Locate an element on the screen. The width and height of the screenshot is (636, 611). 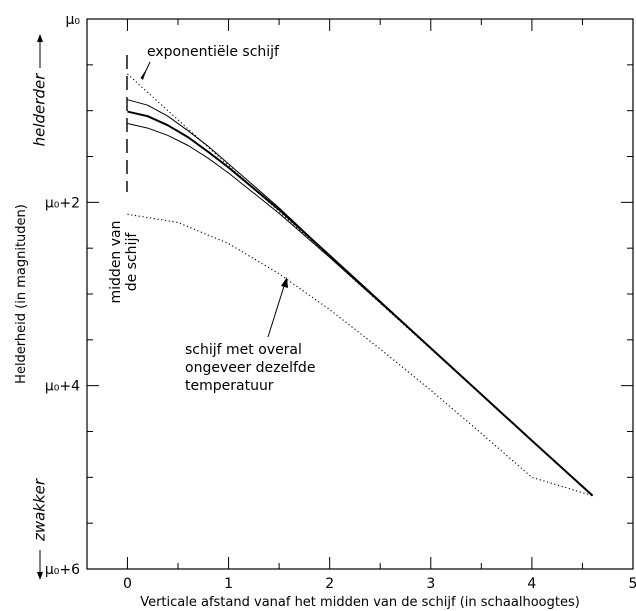
x-tick-label: 2 is located at coordinates (329, 584).